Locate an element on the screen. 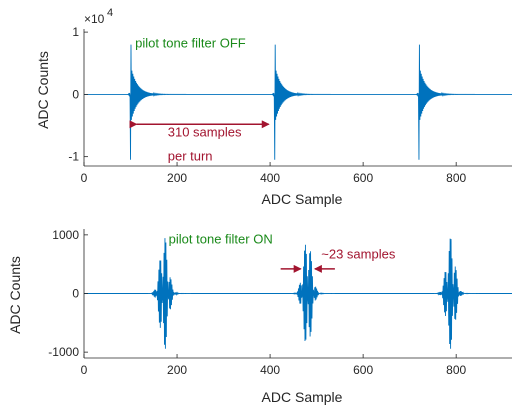  y-tick-label: -1 is located at coordinates (73, 157).